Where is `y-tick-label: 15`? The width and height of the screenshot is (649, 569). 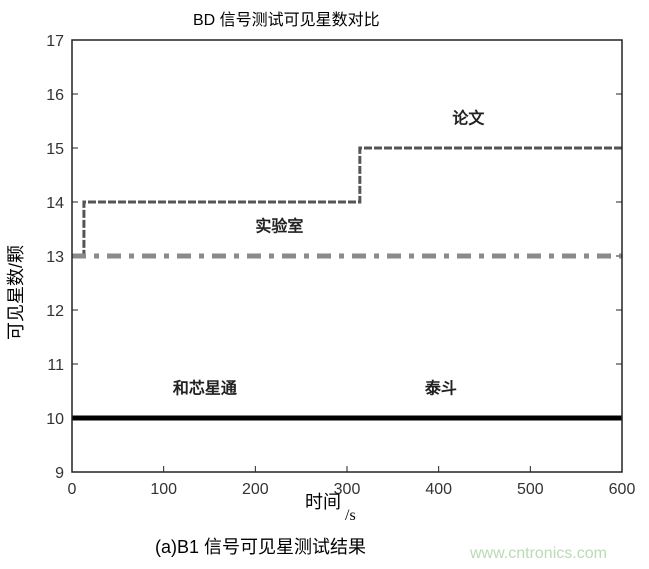 y-tick-label: 15 is located at coordinates (55, 149).